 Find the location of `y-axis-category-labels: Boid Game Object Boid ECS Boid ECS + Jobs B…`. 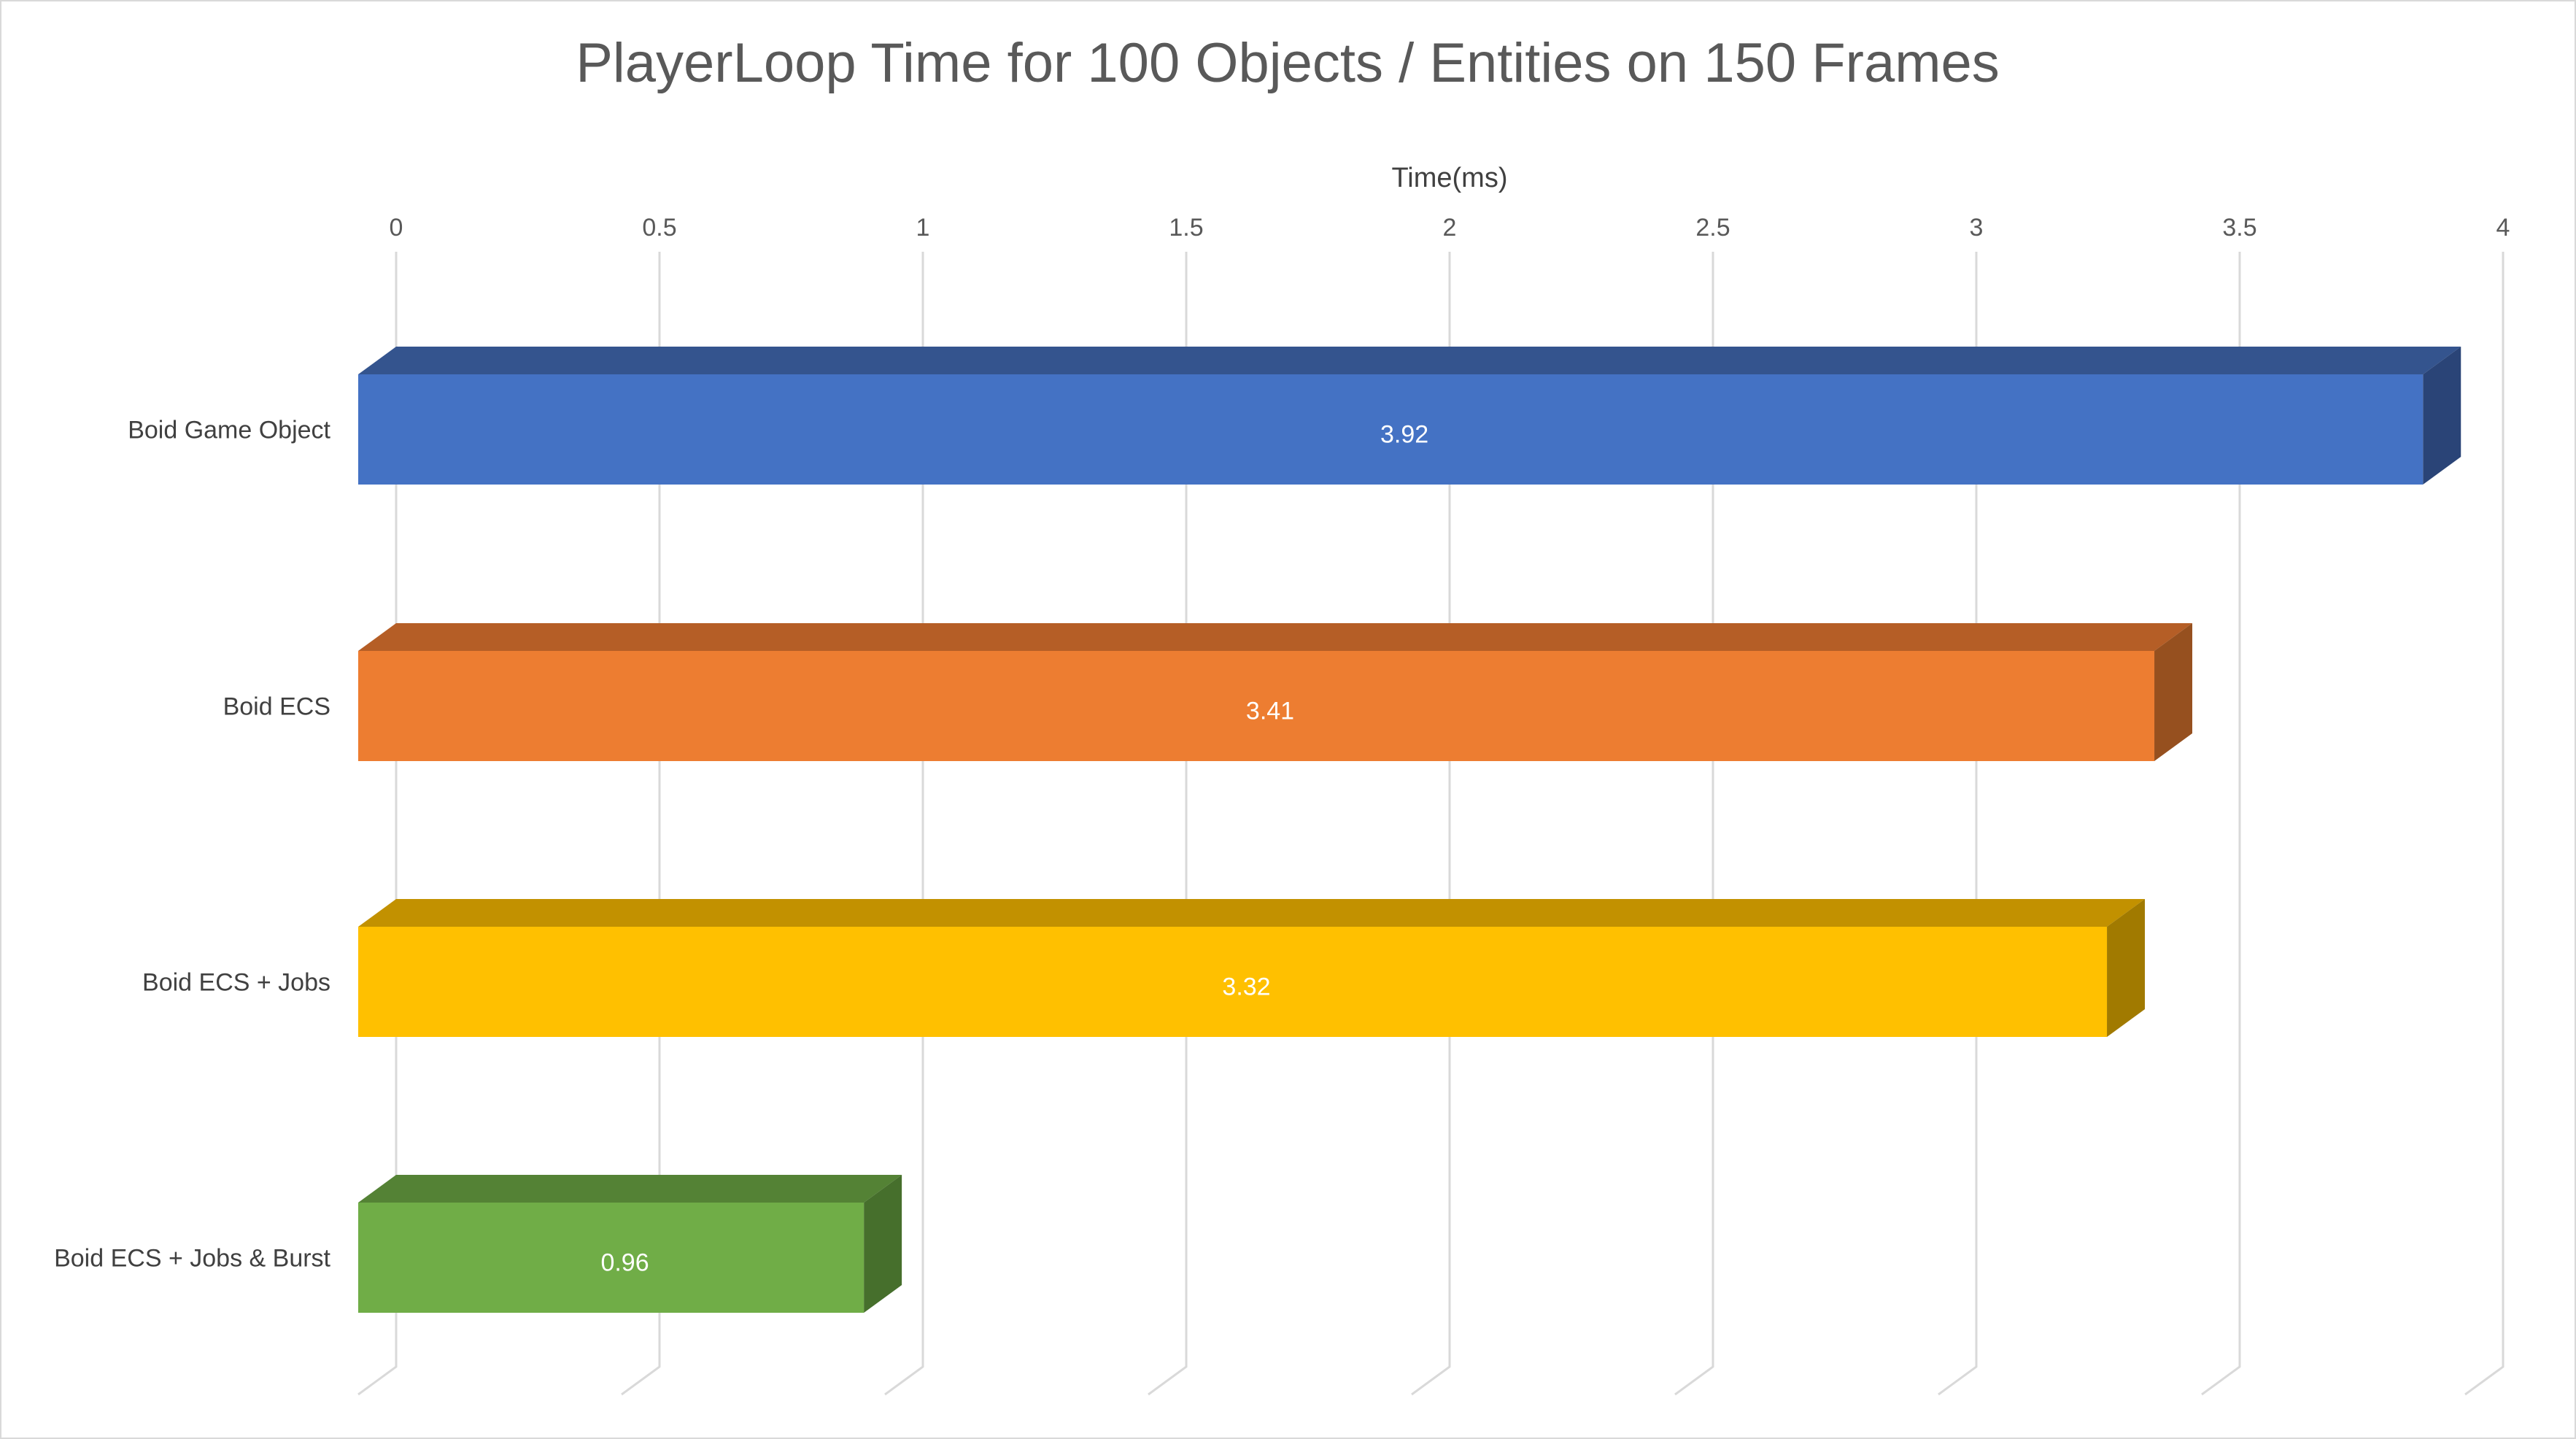

y-axis-category-labels: Boid Game Object Boid ECS Boid ECS + Jobs B… is located at coordinates (192, 845).